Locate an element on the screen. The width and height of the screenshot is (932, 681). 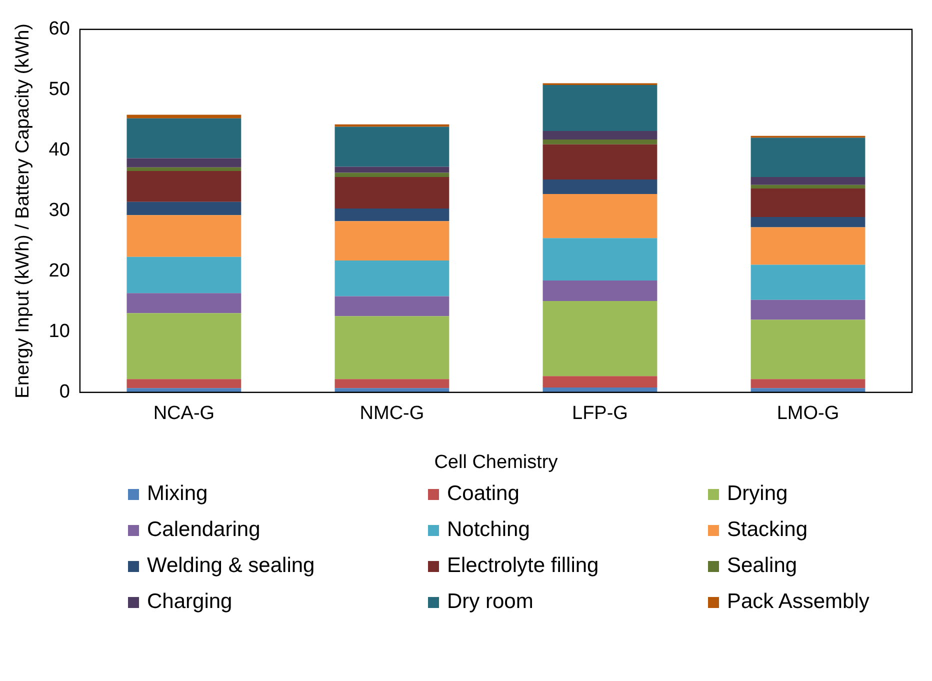
legend-label: Stacking is located at coordinates (767, 530).